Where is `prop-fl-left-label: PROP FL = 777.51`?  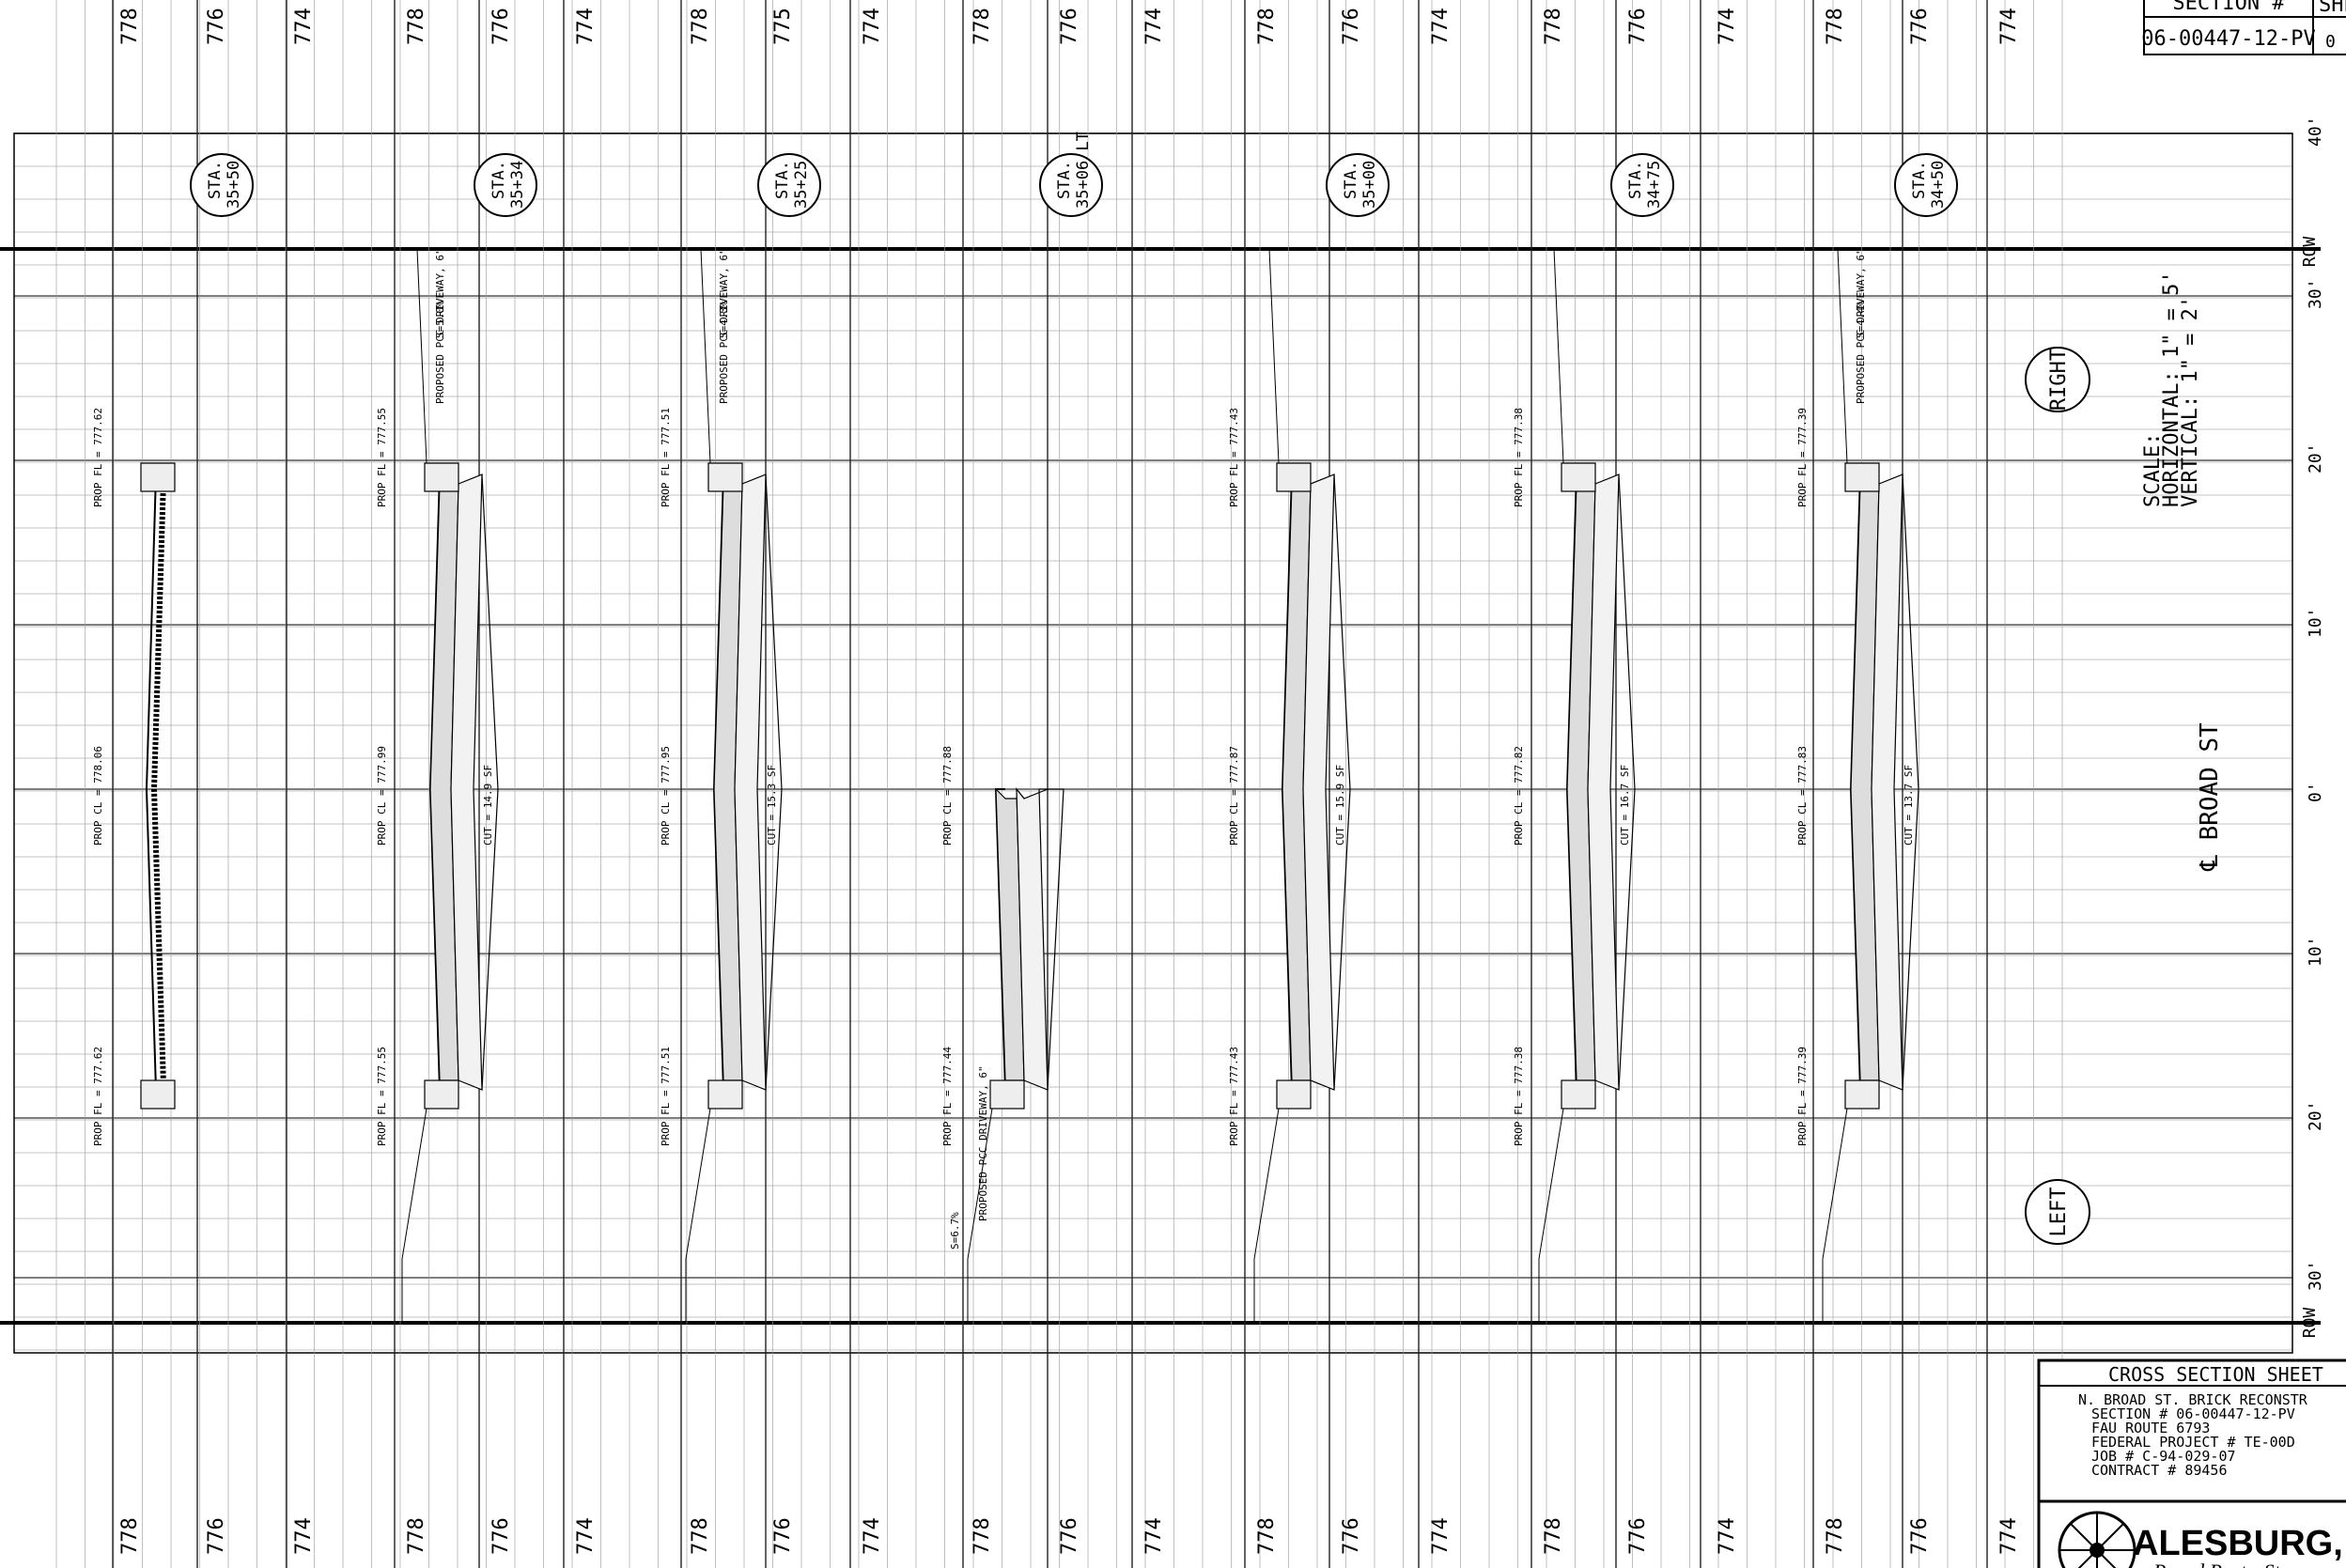
prop-fl-left-label: PROP FL = 777.51 is located at coordinates (666, 1096).